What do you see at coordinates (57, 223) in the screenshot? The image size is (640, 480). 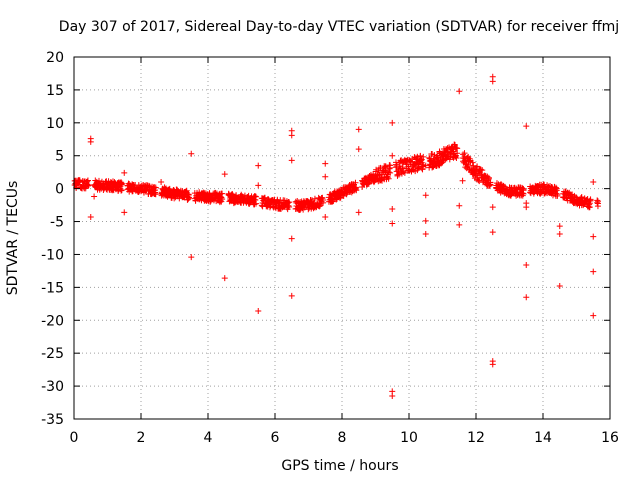 I see `y-tick-label: -5` at bounding box center [57, 223].